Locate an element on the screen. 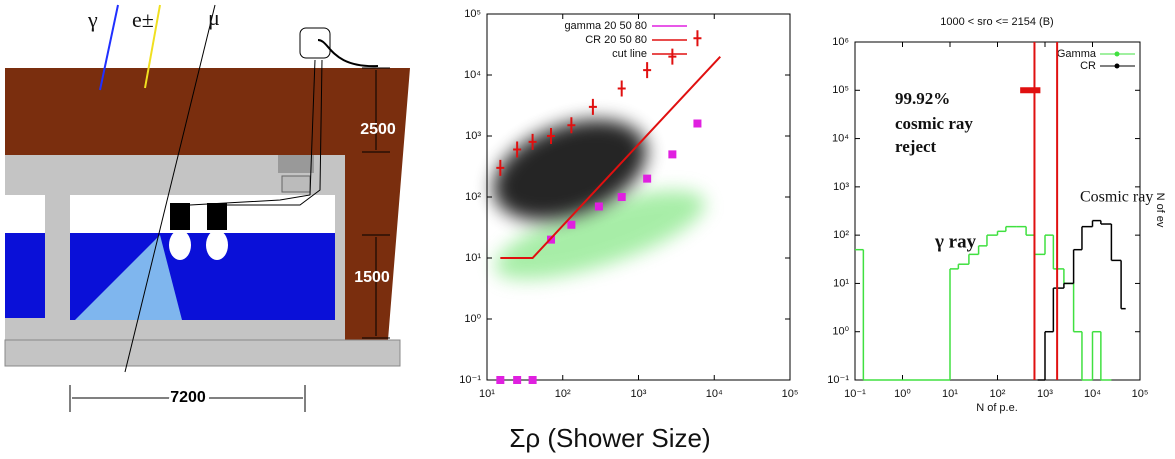 The width and height of the screenshot is (1175, 459). annotation: Cosmic ray is located at coordinates (1116, 197).